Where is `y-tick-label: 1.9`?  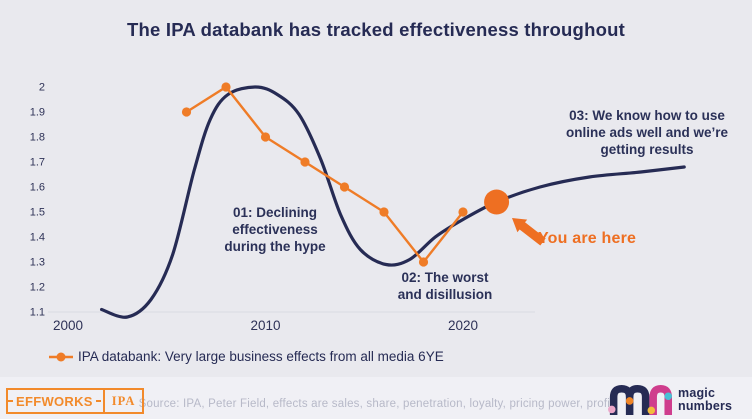 y-tick-label: 1.9 is located at coordinates (37, 113).